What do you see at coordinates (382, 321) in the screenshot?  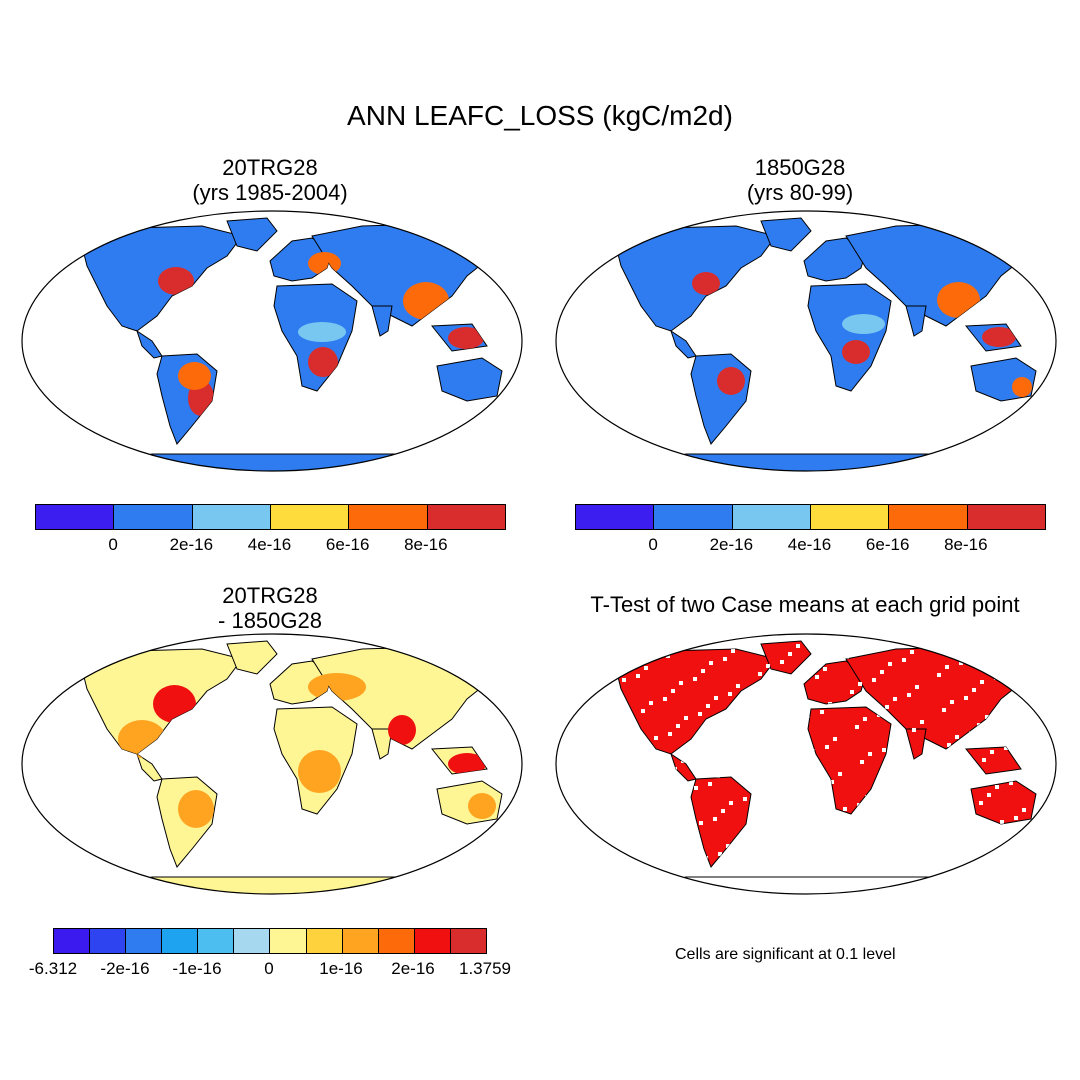 I see `continent-india` at bounding box center [382, 321].